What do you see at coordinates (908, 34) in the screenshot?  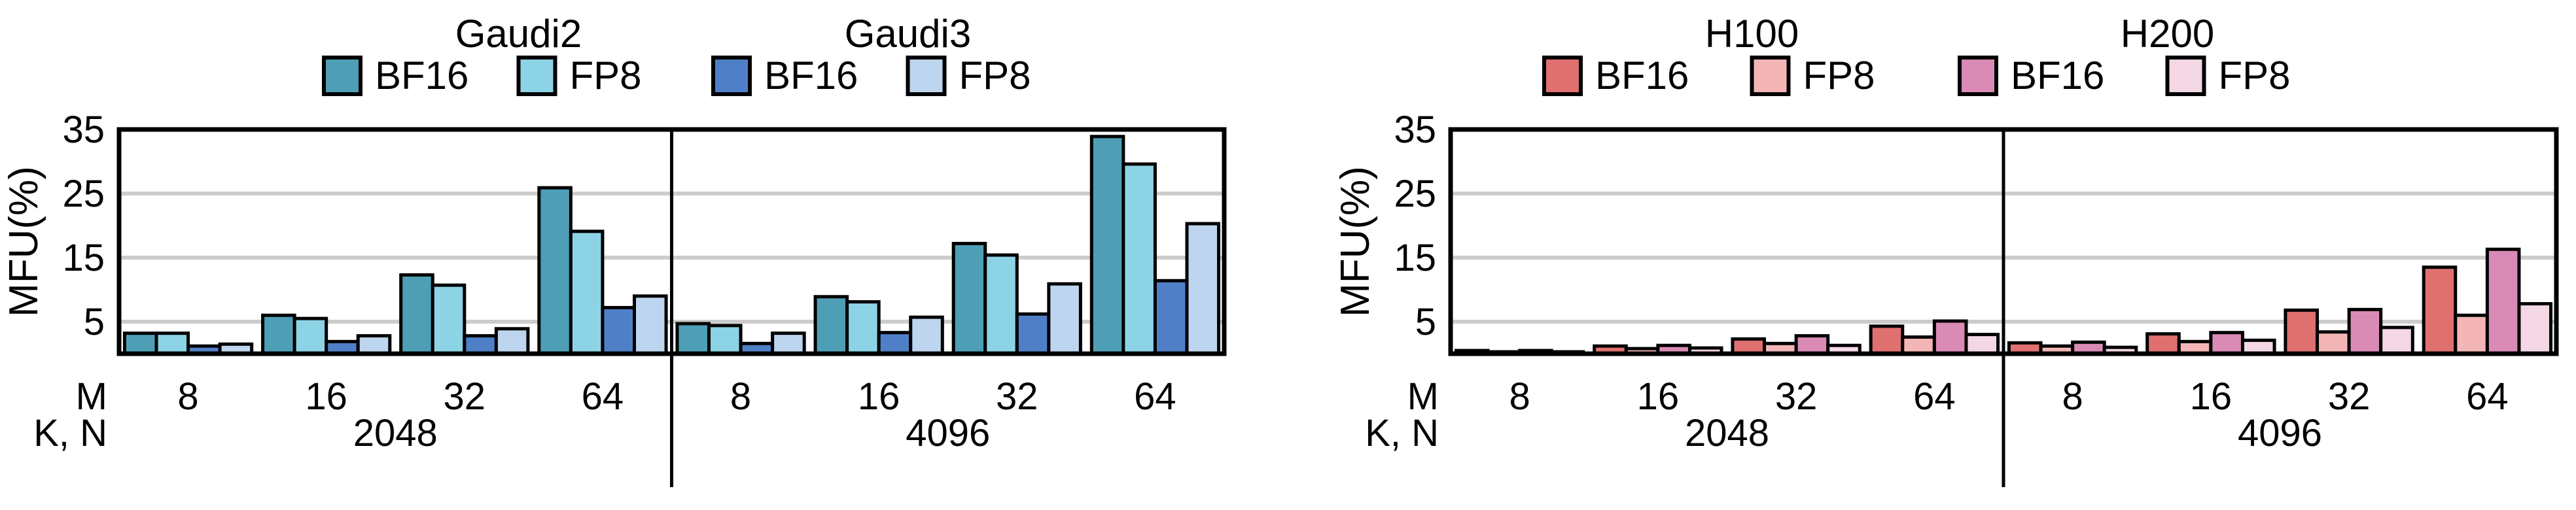 I see `legend-group-title: Gaudi3` at bounding box center [908, 34].